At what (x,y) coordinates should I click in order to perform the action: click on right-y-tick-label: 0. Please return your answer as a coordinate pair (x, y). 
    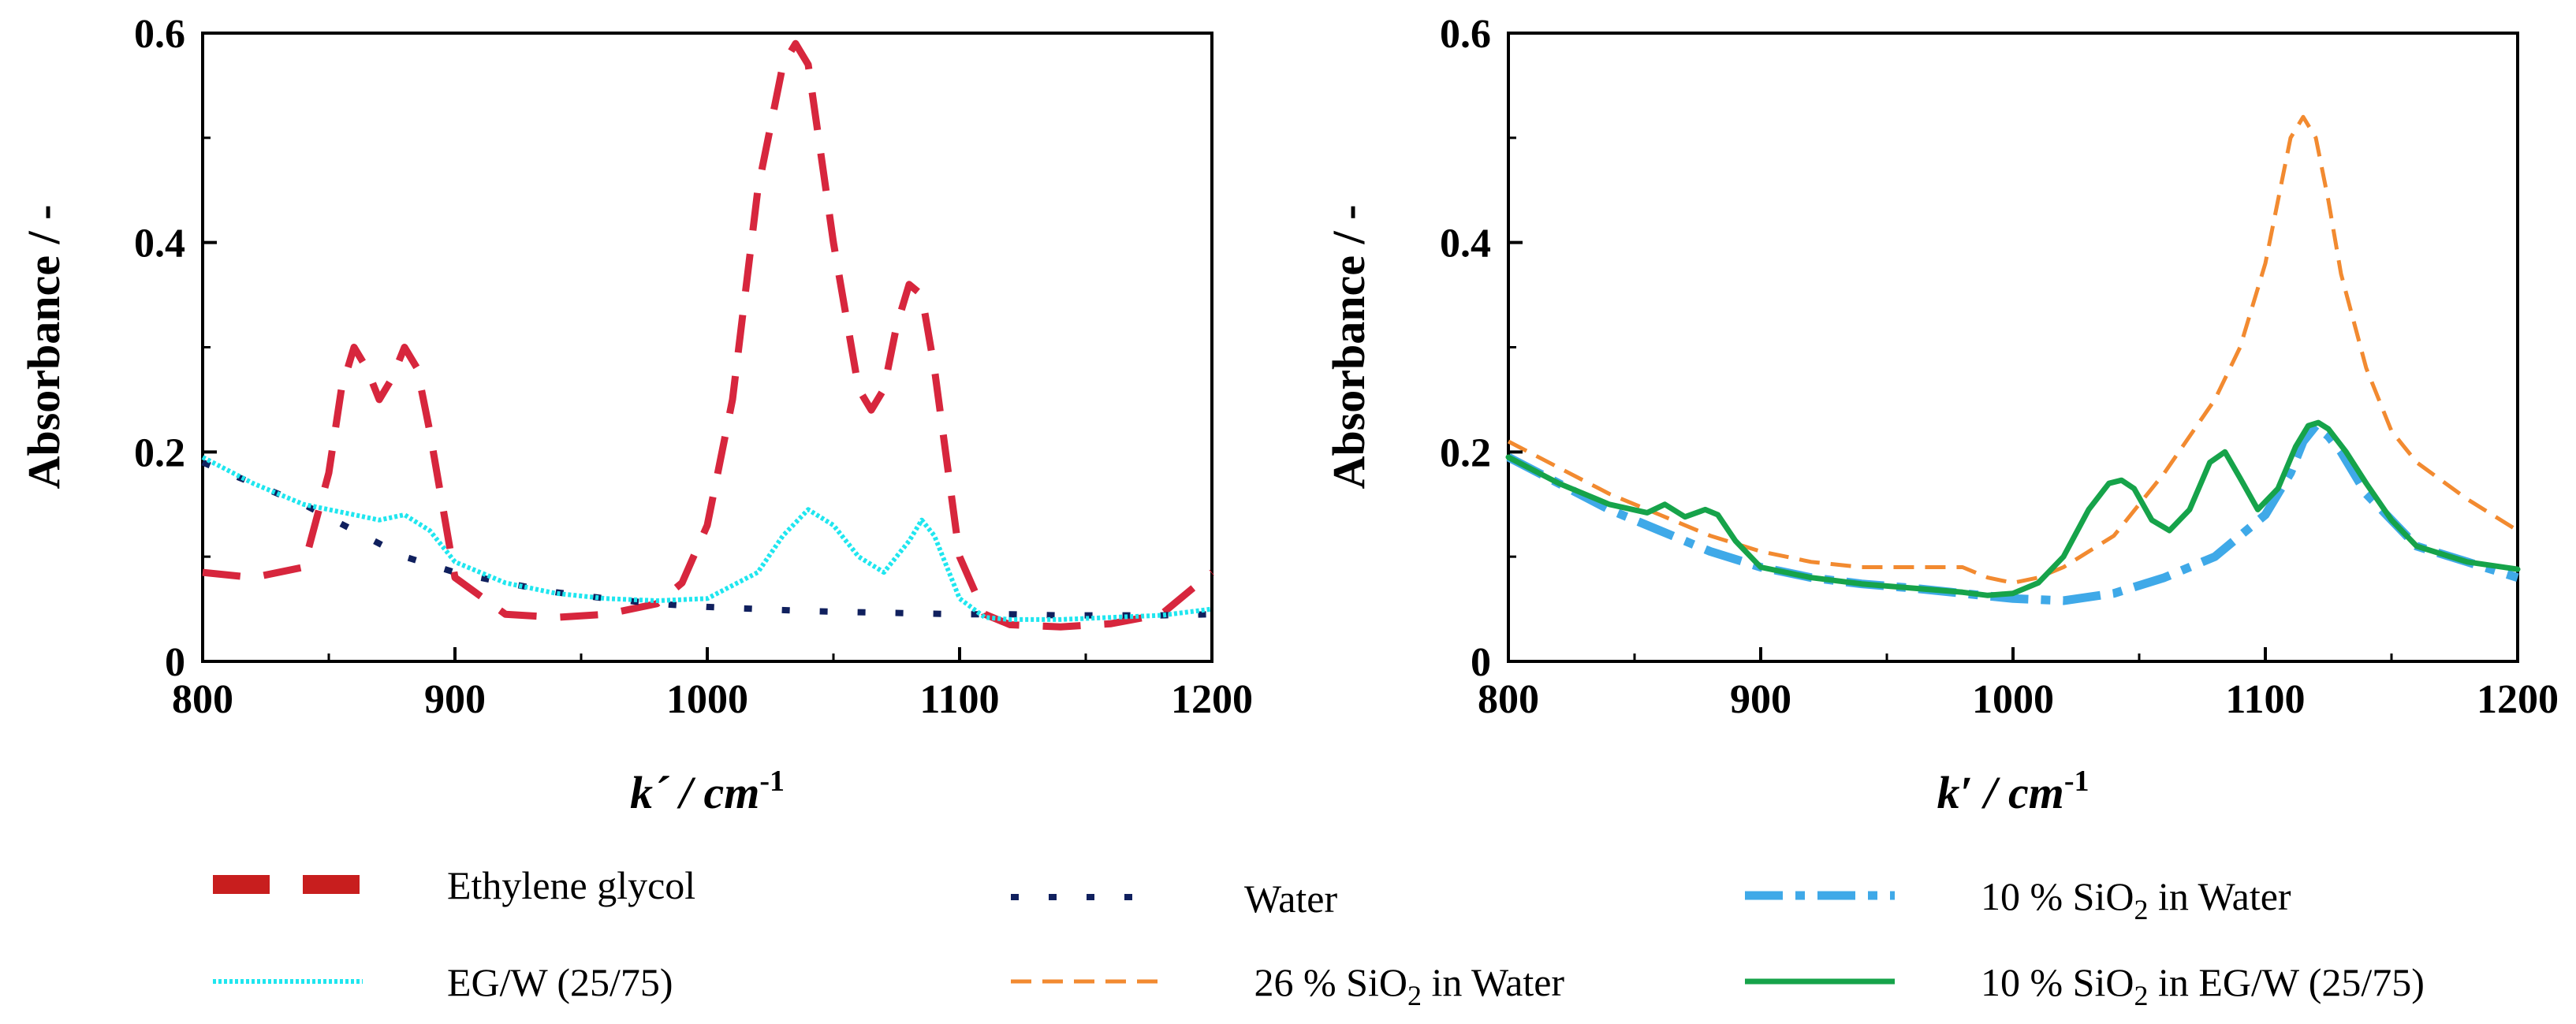
    Looking at the image, I should click on (1481, 662).